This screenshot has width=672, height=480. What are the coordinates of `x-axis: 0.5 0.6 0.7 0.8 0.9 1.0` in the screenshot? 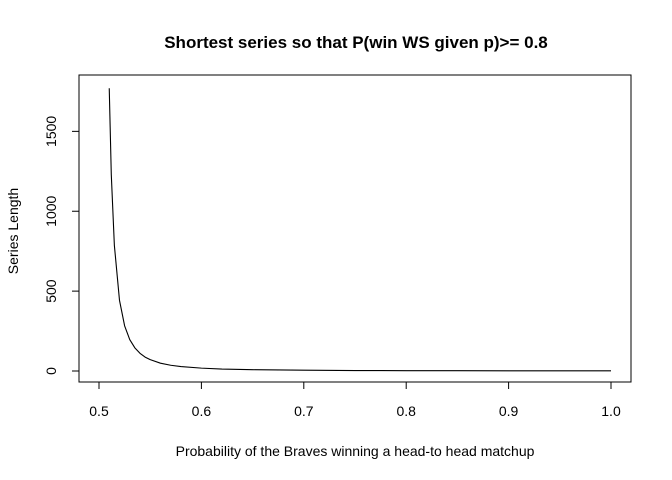 It's located at (355, 400).